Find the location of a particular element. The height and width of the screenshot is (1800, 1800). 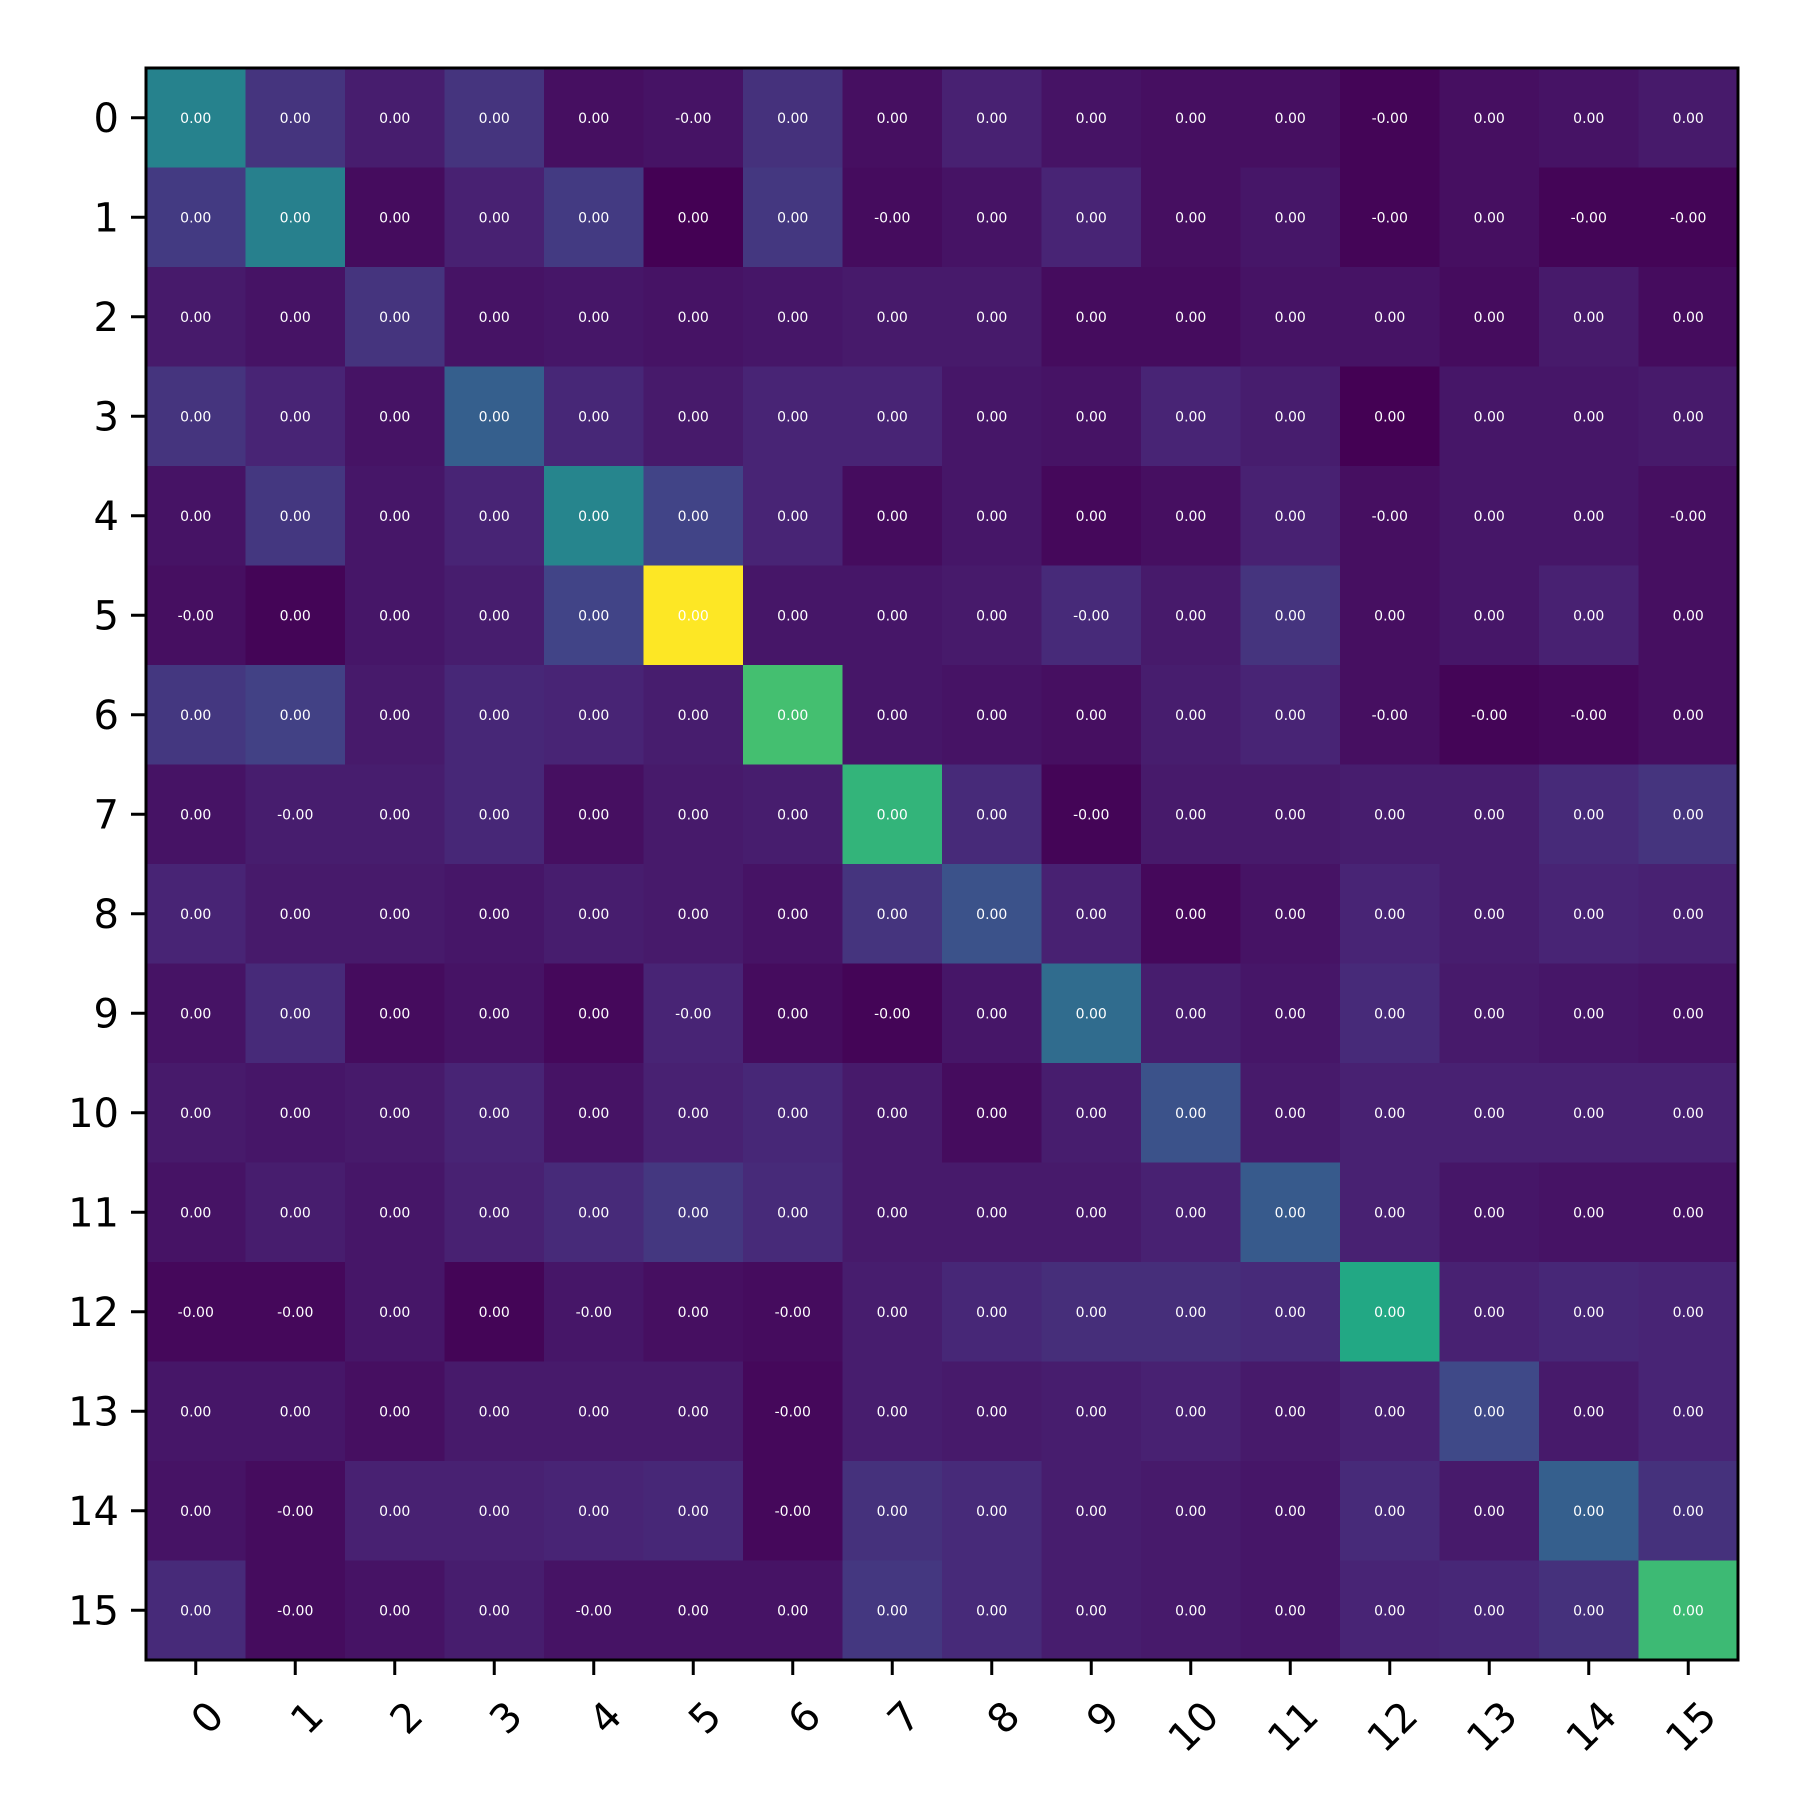

heatmap-cell-r9-c5 is located at coordinates (693, 1013).